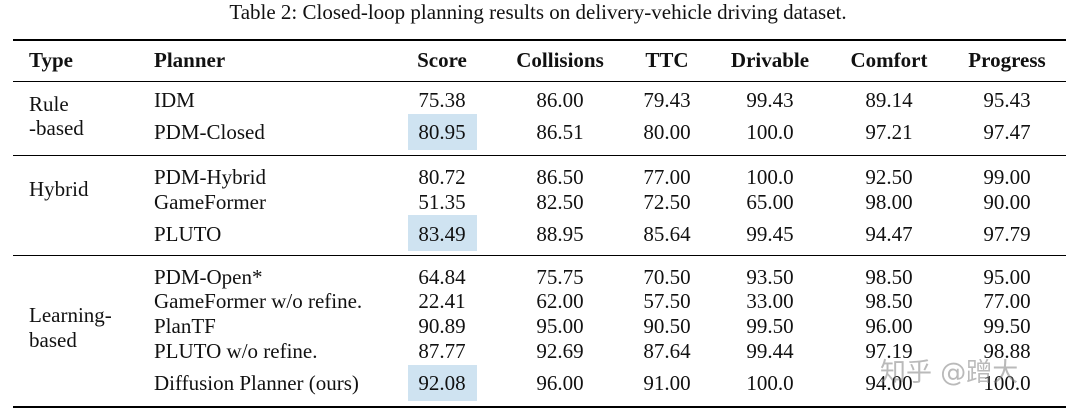 The image size is (1076, 420). What do you see at coordinates (539, 40) in the screenshot?
I see `top-rule` at bounding box center [539, 40].